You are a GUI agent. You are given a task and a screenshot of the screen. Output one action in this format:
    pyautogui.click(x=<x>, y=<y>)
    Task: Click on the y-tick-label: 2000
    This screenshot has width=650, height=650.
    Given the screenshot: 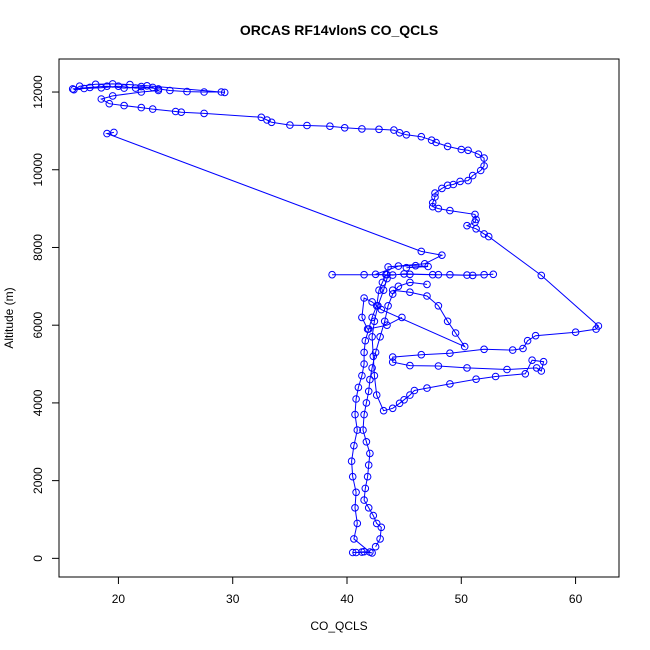 What is the action you would take?
    pyautogui.click(x=38, y=480)
    